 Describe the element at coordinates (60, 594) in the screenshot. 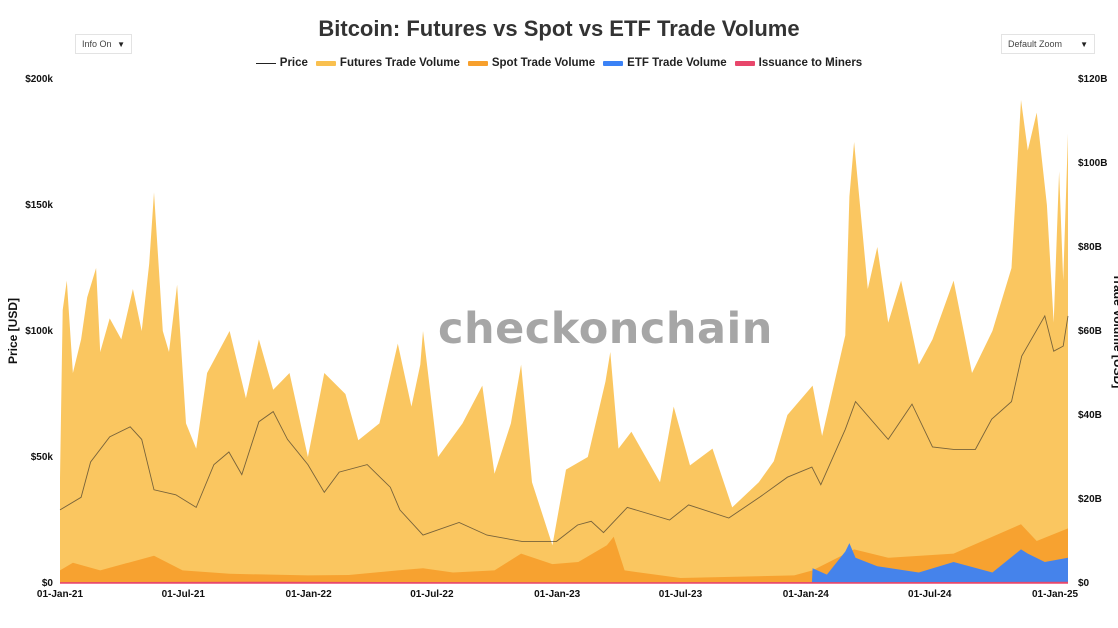

I see `x-tick-label: 01-Jan-21` at that location.